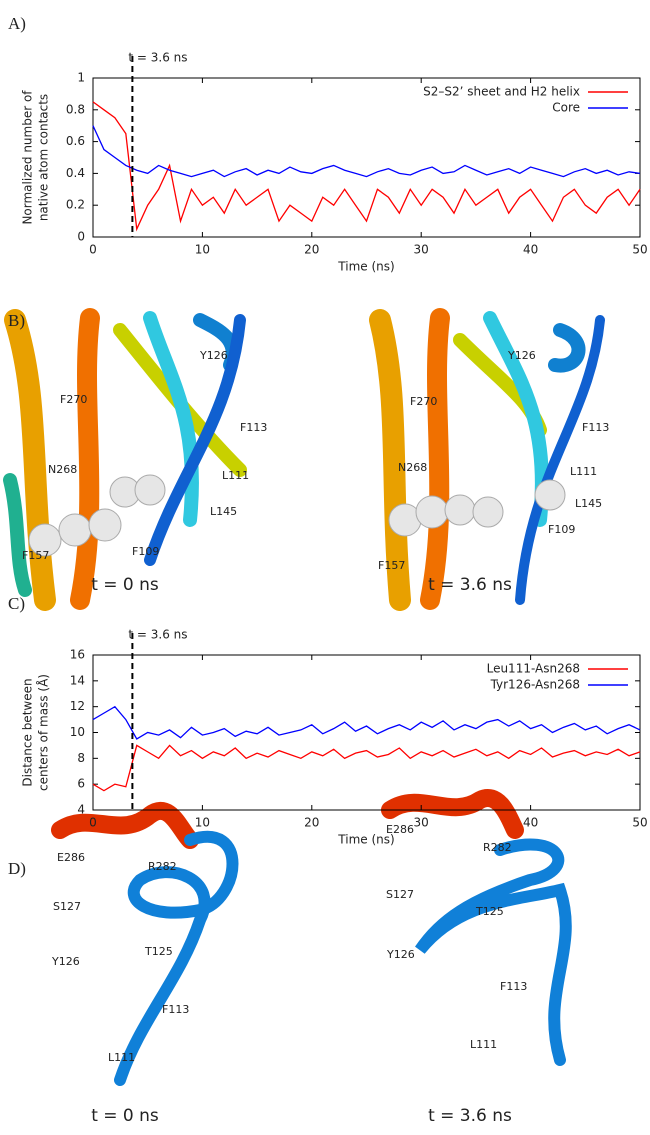 This screenshot has width=650, height=1135. I want to click on y-tick-label: 8, so click(81, 758).